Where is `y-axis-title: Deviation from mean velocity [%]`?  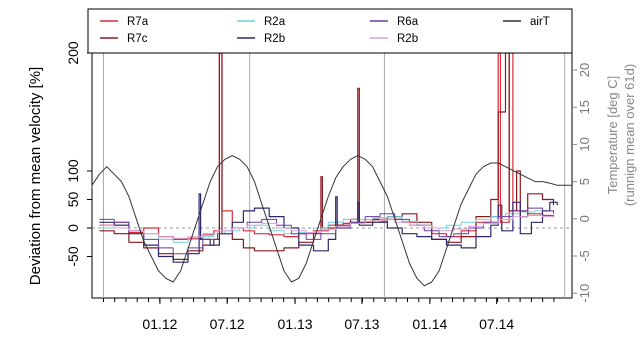 y-axis-title: Deviation from mean velocity [%] is located at coordinates (35, 176).